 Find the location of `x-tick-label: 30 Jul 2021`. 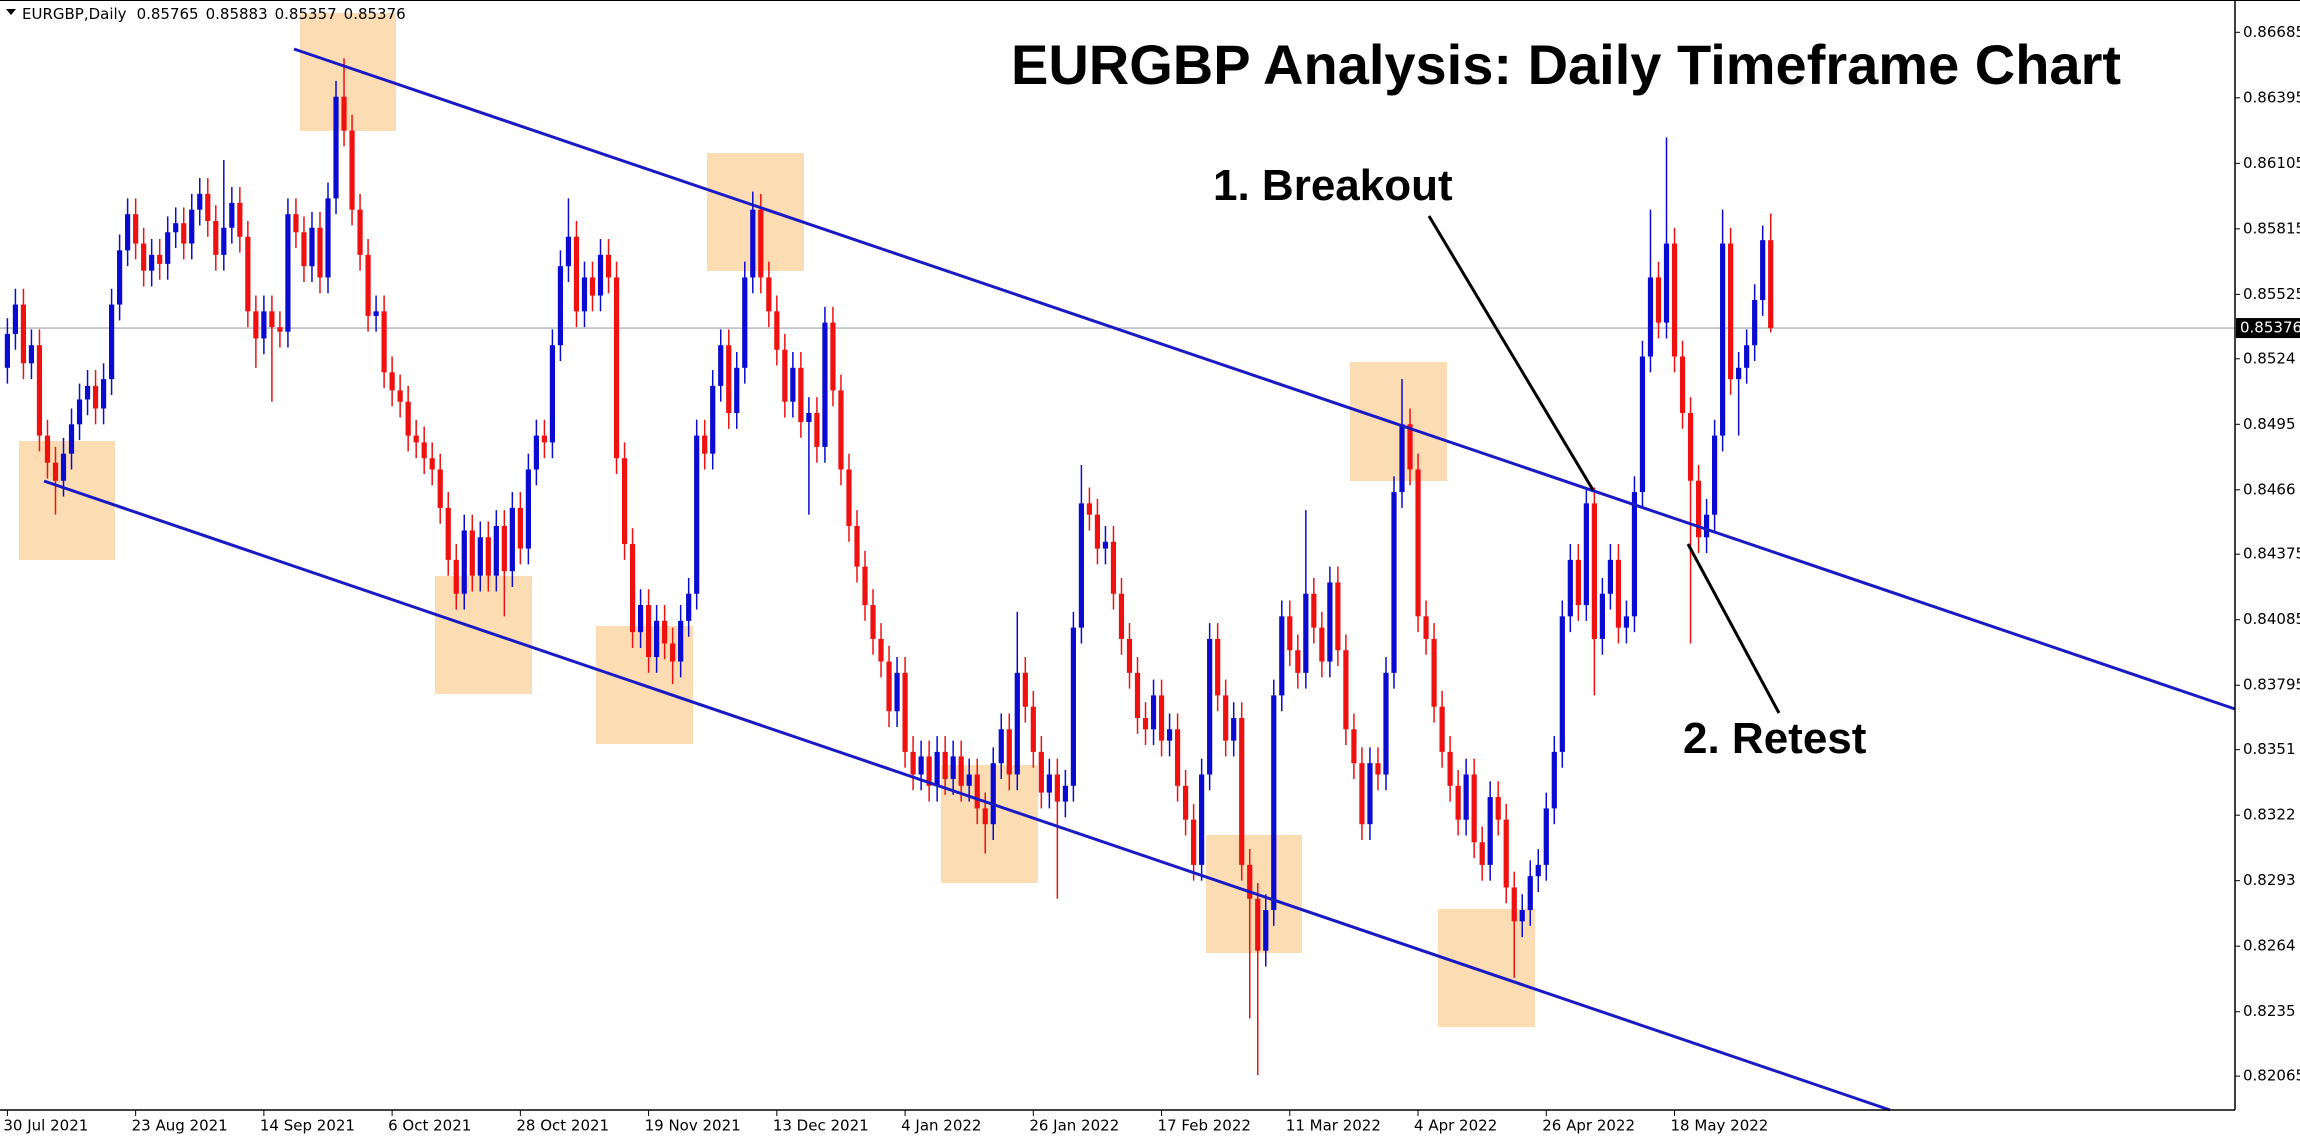

x-tick-label: 30 Jul 2021 is located at coordinates (45, 1126).